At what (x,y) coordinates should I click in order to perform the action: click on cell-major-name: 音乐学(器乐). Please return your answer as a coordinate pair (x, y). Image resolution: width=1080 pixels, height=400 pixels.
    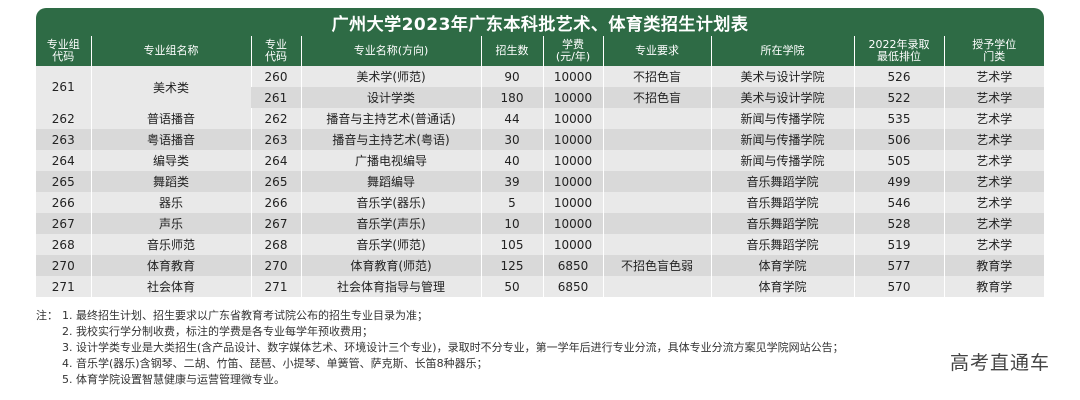
    Looking at the image, I should click on (390, 202).